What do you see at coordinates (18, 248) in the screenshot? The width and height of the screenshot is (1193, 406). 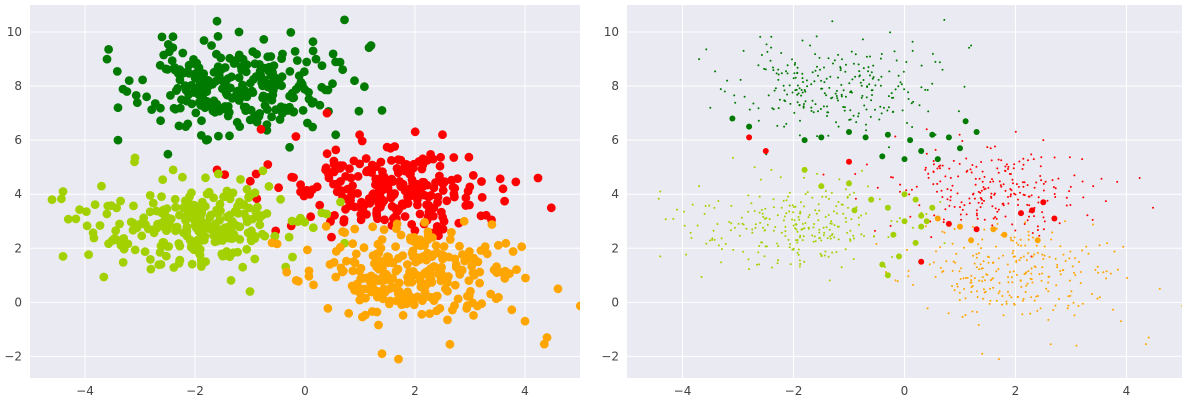 I see `y-tick-label: 2` at bounding box center [18, 248].